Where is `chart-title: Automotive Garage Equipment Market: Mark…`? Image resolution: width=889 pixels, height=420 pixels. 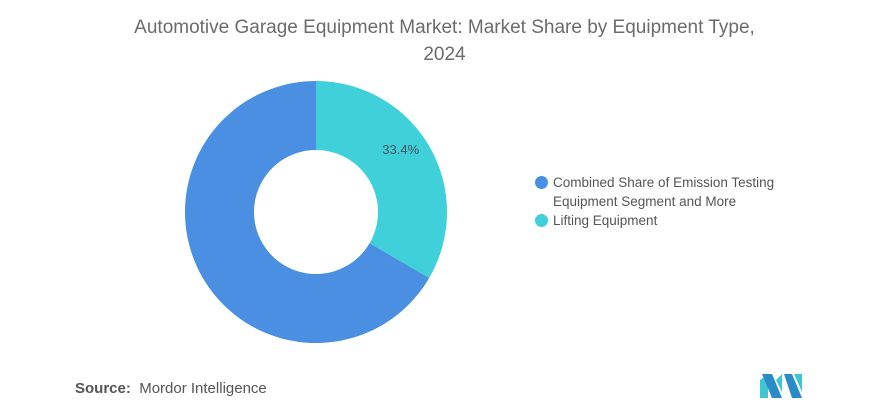
chart-title: Automotive Garage Equipment Market: Mark… is located at coordinates (444, 41).